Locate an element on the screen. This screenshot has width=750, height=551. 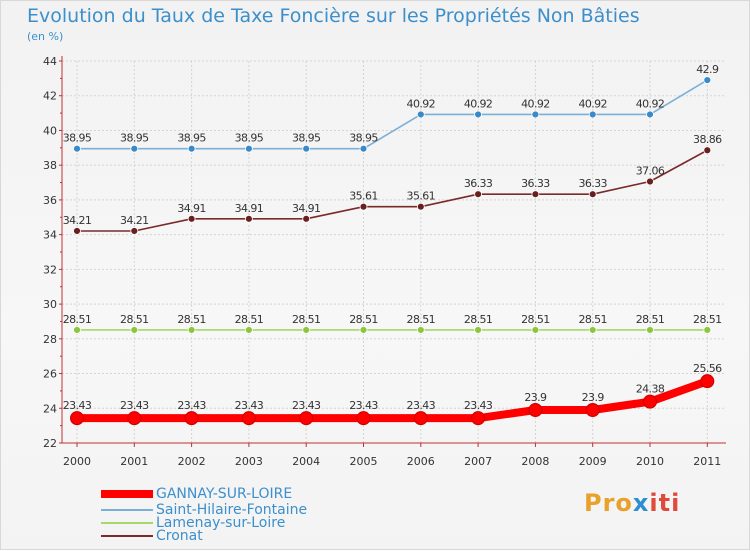
x-tick-label: 2008 is located at coordinates (535, 461).